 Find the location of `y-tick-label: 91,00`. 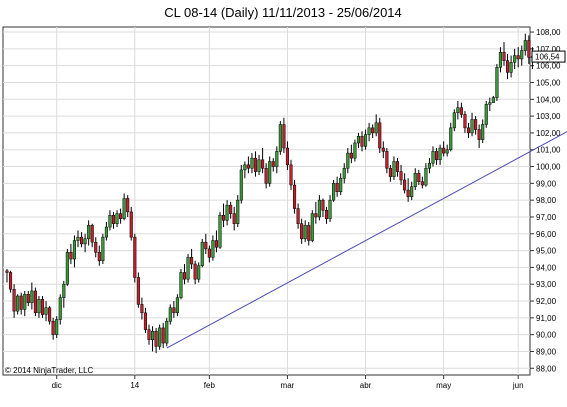

y-tick-label: 91,00 is located at coordinates (546, 318).